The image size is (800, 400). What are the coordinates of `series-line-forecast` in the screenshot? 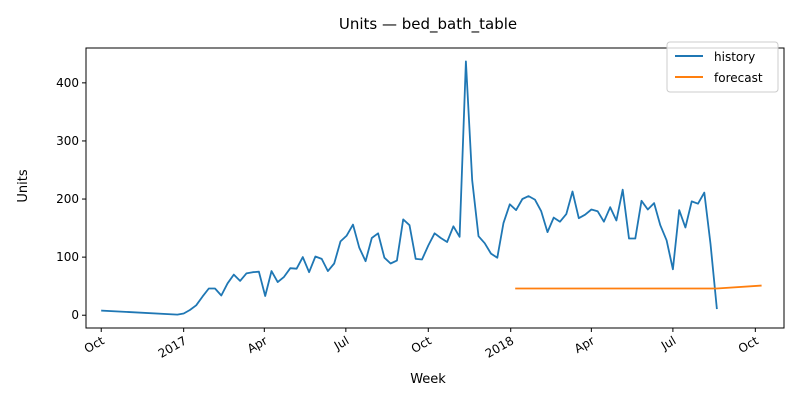 It's located at (638, 287).